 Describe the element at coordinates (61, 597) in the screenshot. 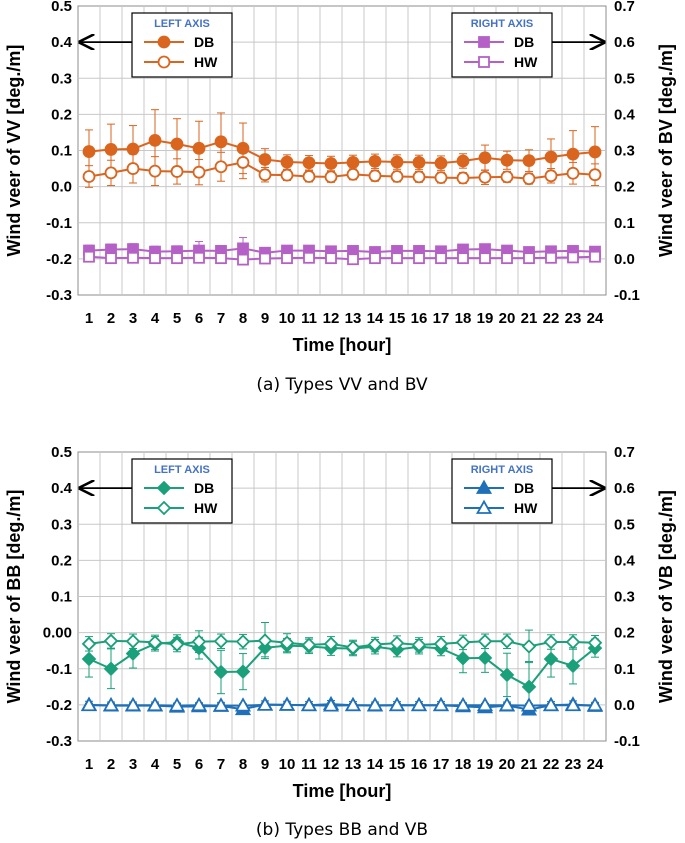

I see `y-tick-label-left: 0.1` at that location.